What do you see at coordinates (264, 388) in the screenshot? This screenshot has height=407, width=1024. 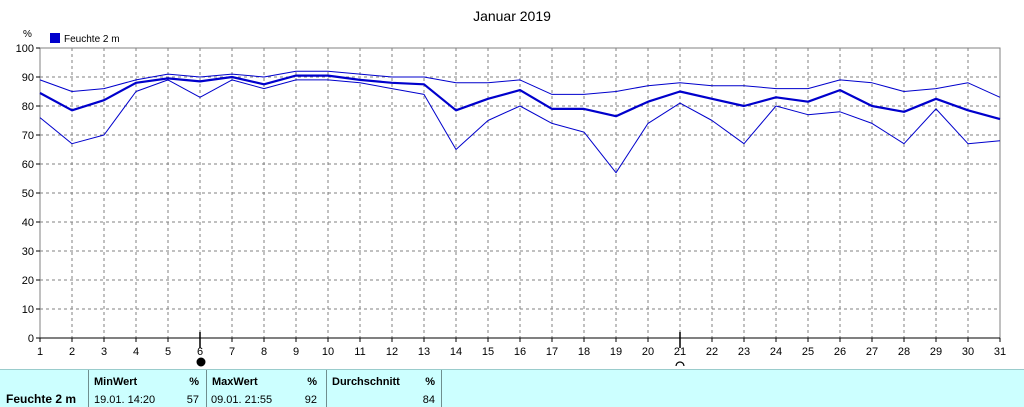 I see `stats-max-column: MaxWert % 09.01. 21:55 92` at bounding box center [264, 388].